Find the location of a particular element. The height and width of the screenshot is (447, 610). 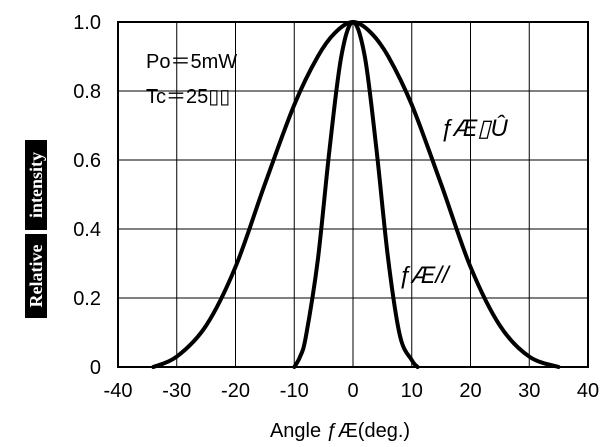

y-tick-label: 0 is located at coordinates (95, 368).